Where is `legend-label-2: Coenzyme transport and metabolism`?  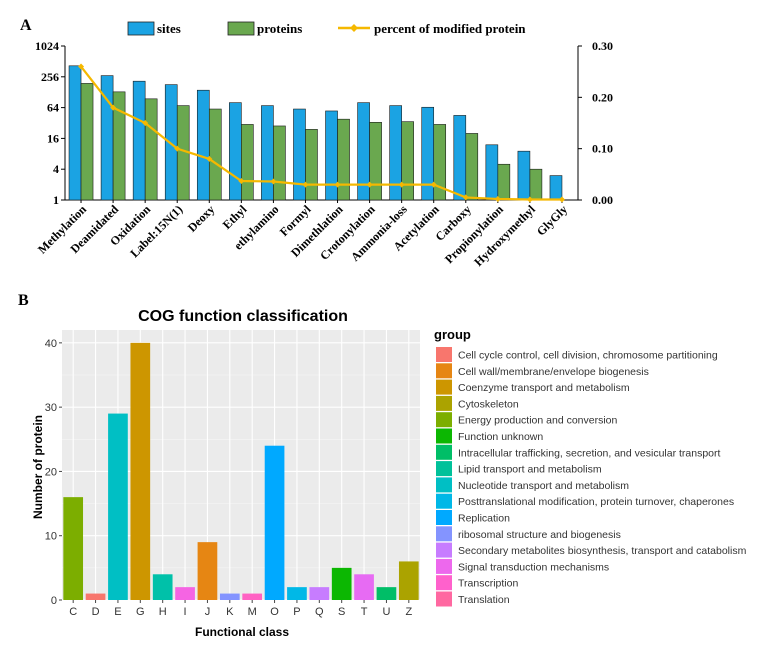
legend-label-2: Coenzyme transport and metabolism is located at coordinates (544, 388).